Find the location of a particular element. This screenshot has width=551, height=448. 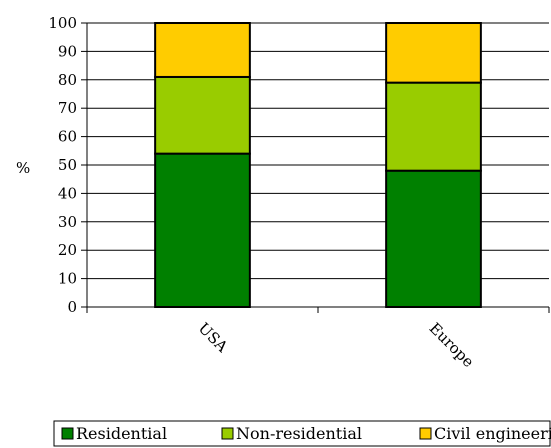

y-tick-label: 60 is located at coordinates (67, 137).